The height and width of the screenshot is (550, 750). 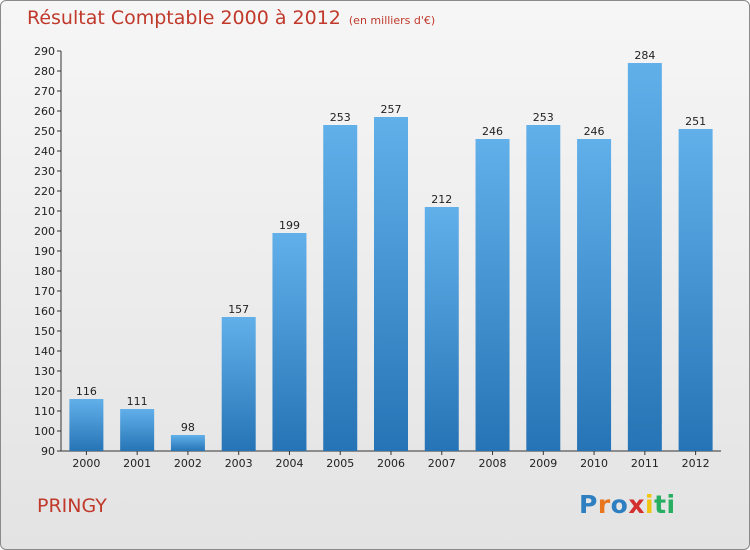 I want to click on bar-2007, so click(x=441, y=329).